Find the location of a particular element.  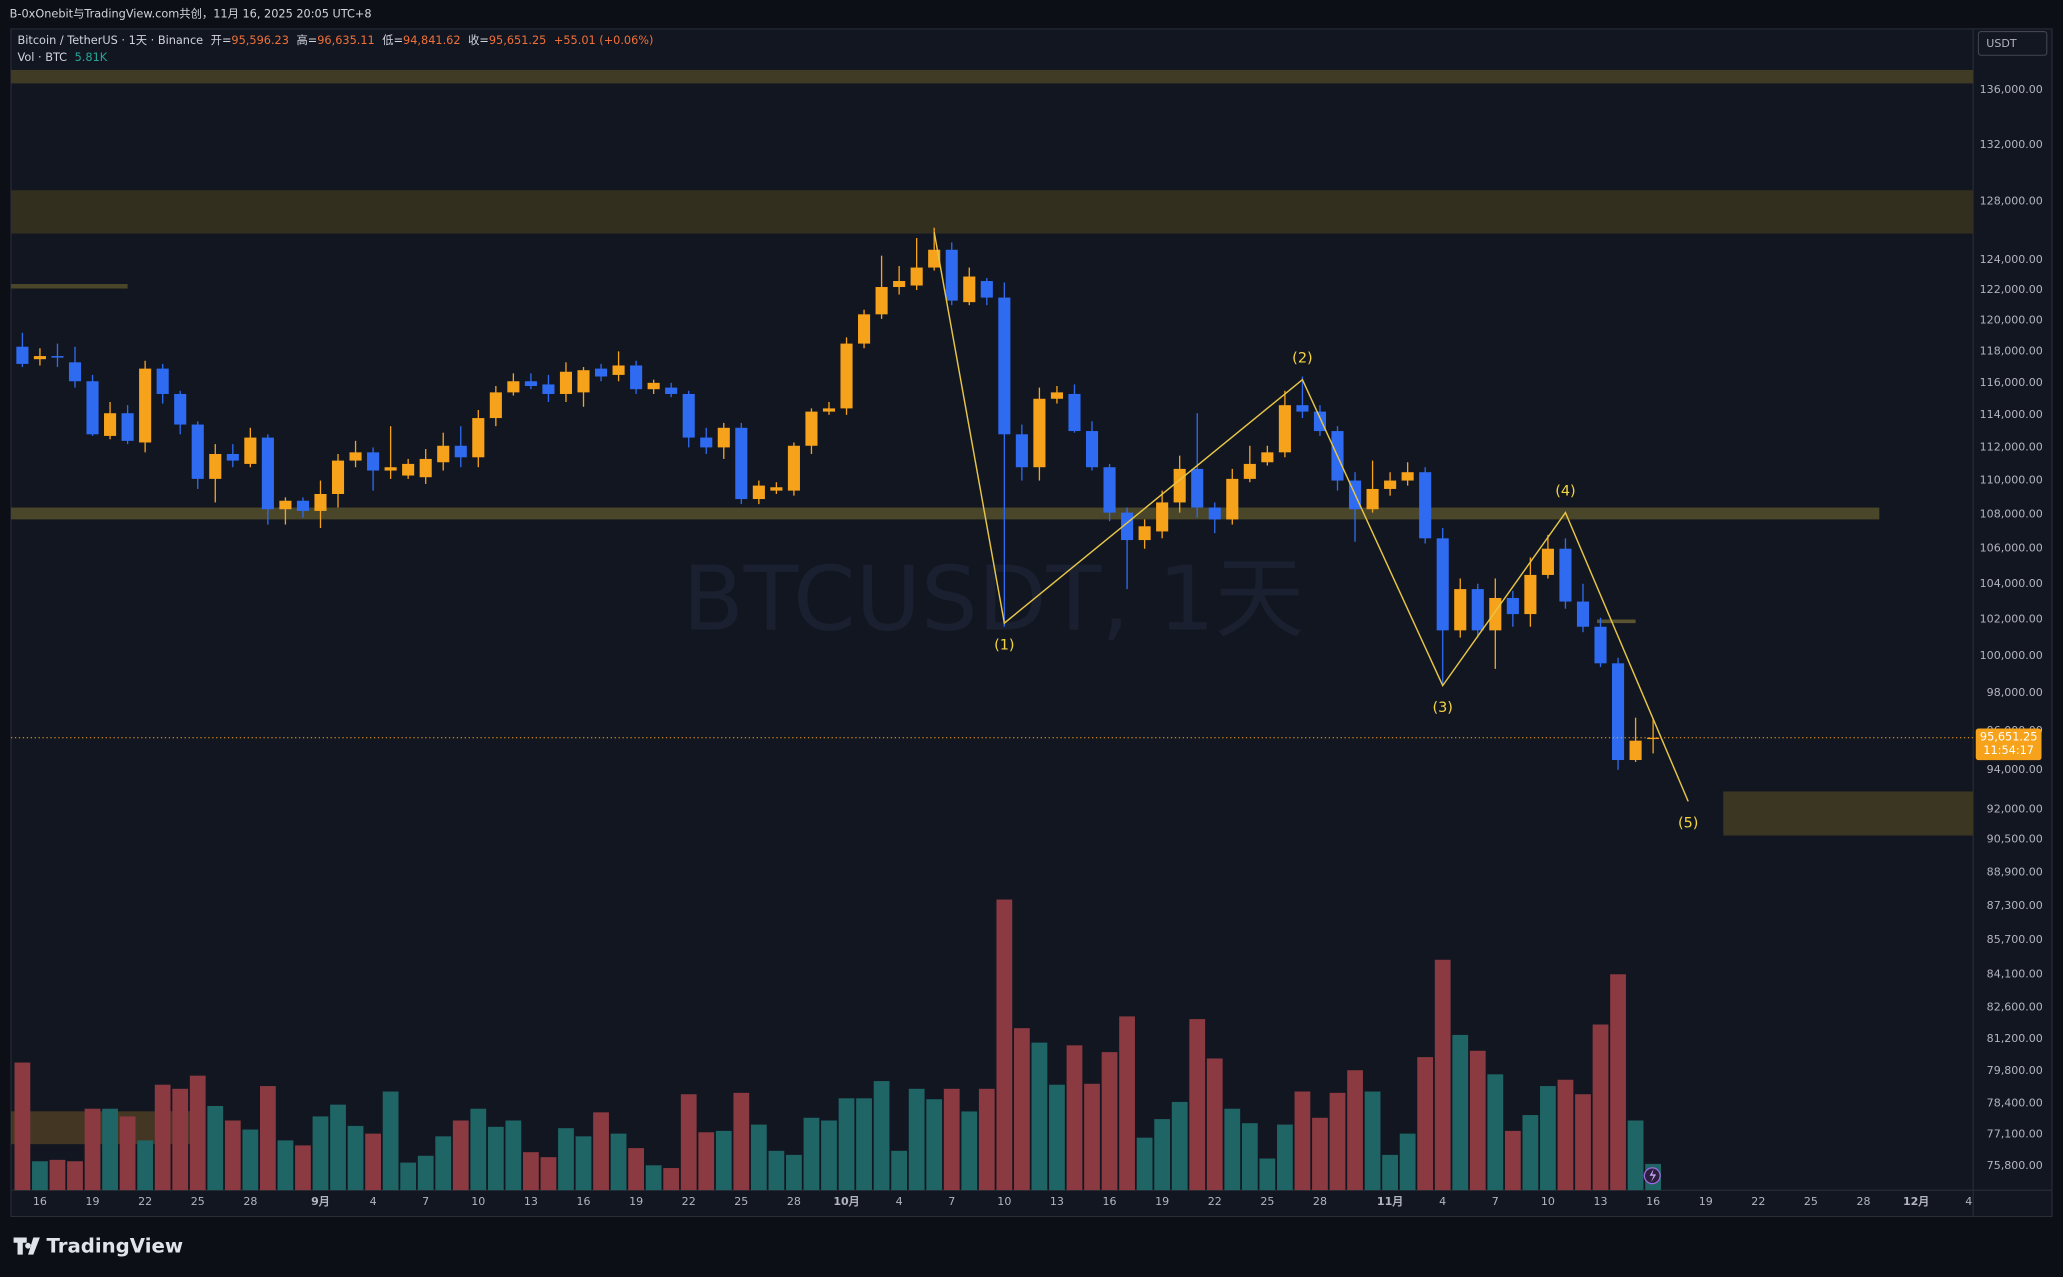

currency-button is located at coordinates (2012, 43).